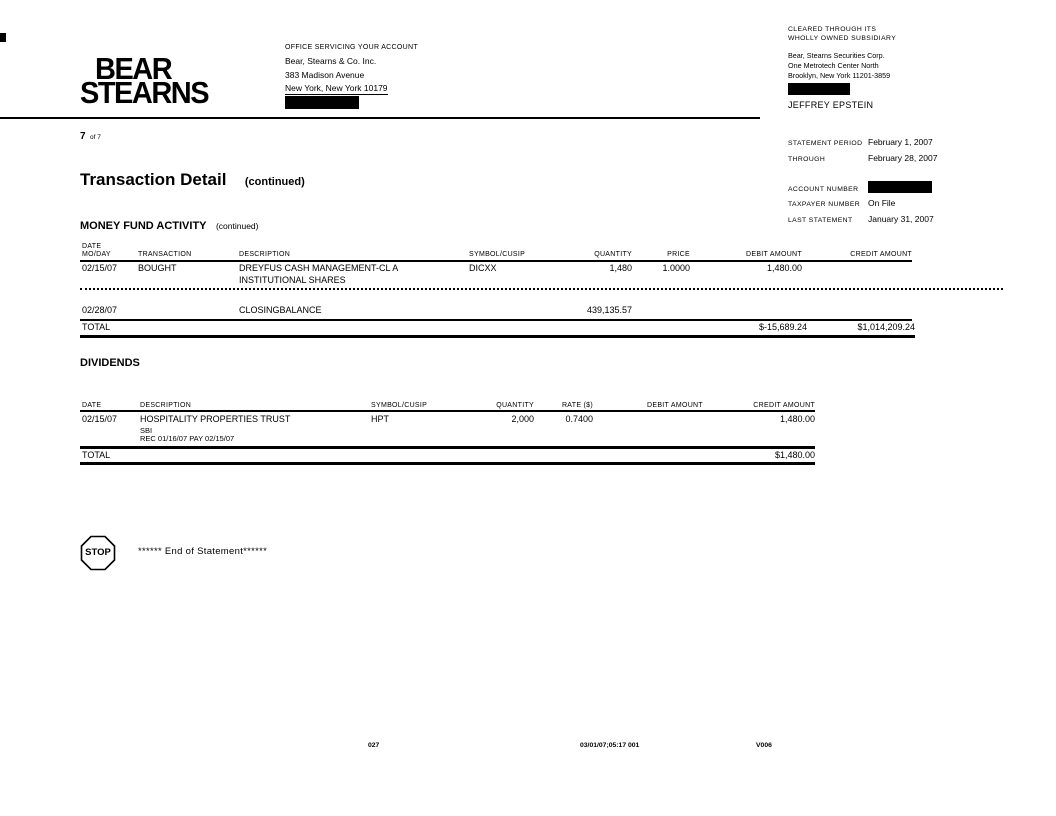 This screenshot has height=816, width=1056. Describe the element at coordinates (215, 419) in the screenshot. I see `div-row-description-line1: HOSPITALITY PROPERTIES TRUST` at that location.